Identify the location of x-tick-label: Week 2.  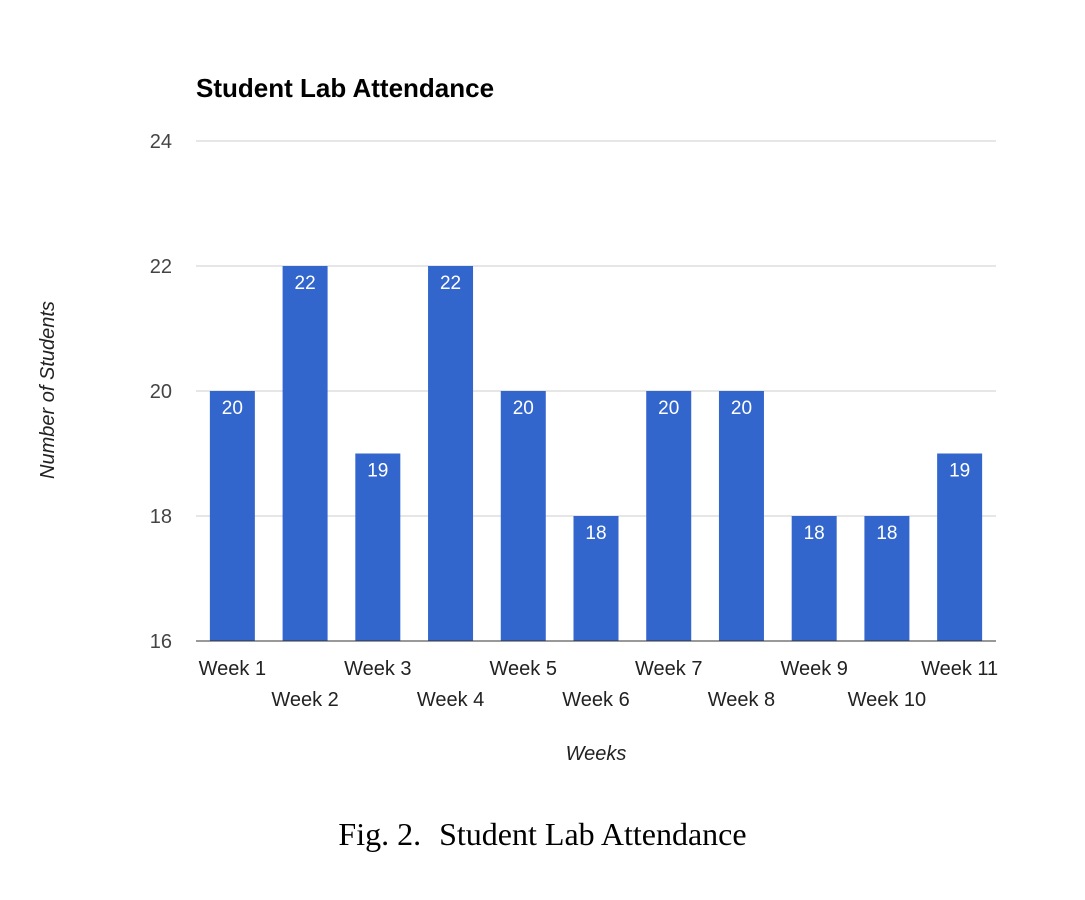
(304, 700).